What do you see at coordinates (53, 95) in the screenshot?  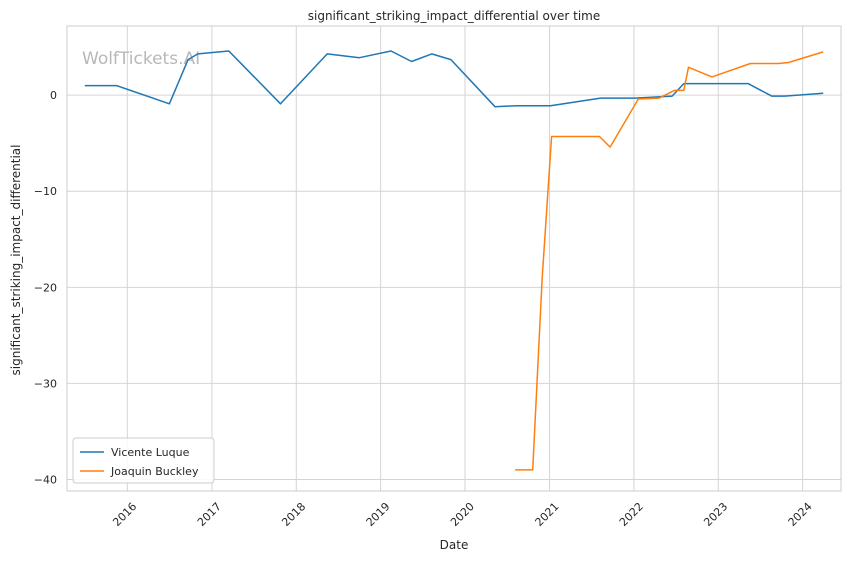 I see `y-tick-label: 0` at bounding box center [53, 95].